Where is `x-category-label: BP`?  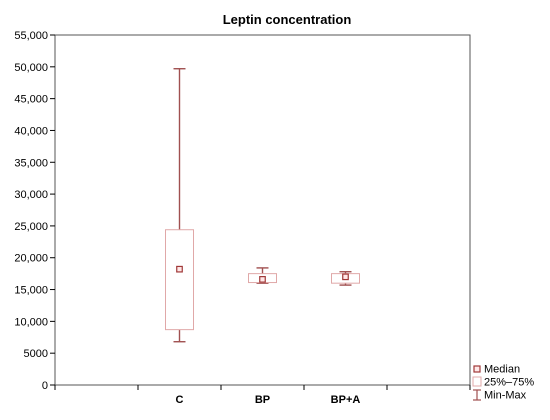 x-category-label: BP is located at coordinates (262, 400).